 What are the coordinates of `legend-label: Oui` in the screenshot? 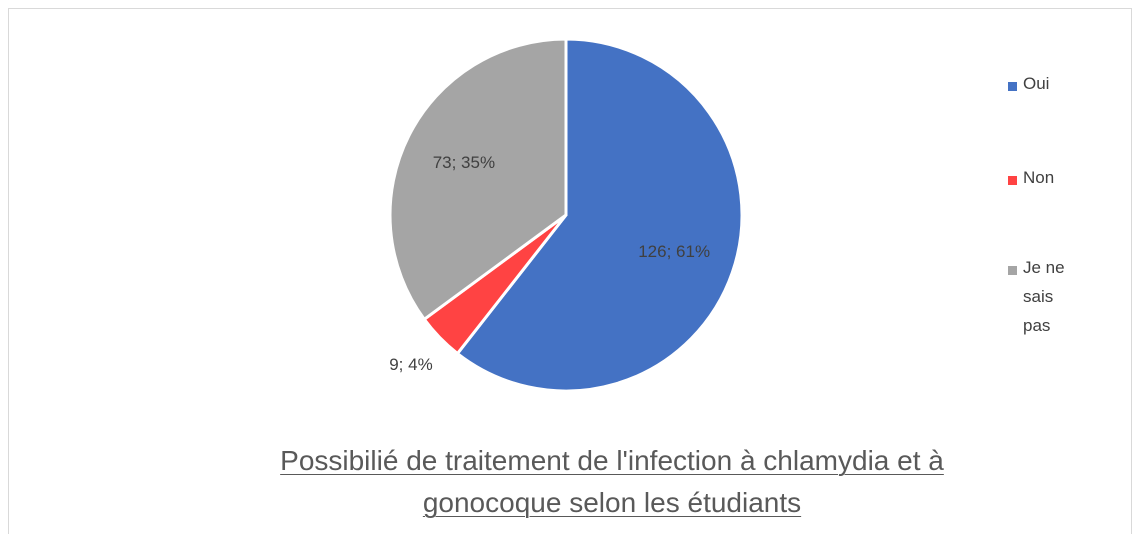 It's located at (1036, 83).